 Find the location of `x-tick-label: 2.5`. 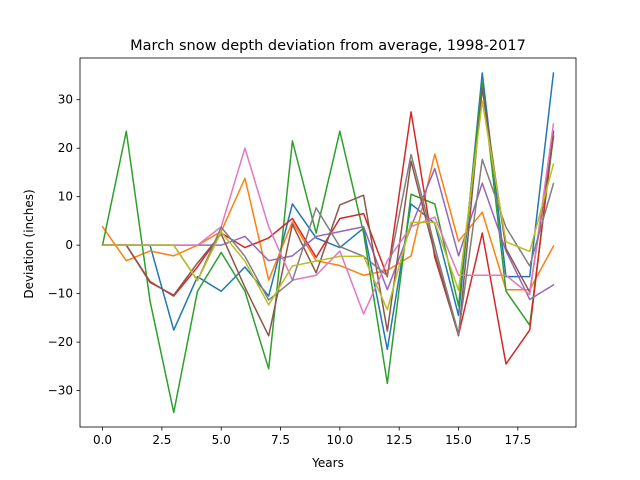

x-tick-label: 2.5 is located at coordinates (161, 440).